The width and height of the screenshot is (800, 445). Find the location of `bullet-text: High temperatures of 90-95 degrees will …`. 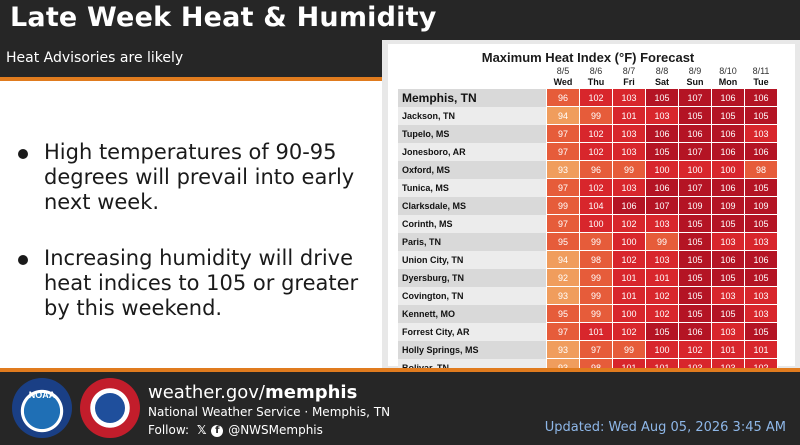

bullet-text: High temperatures of 90-95 degrees will … is located at coordinates (199, 177).